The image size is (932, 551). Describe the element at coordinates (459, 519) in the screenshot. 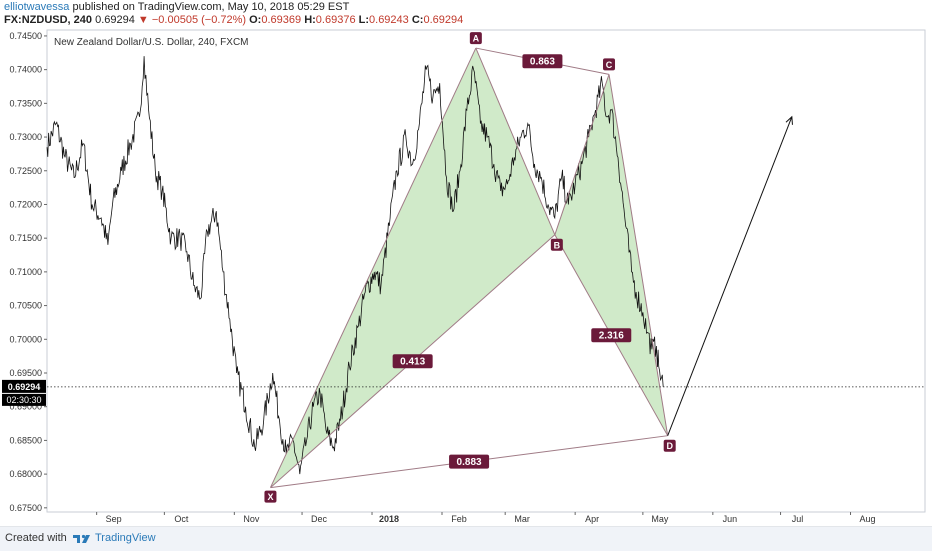

I see `x-tick-label: Feb` at that location.